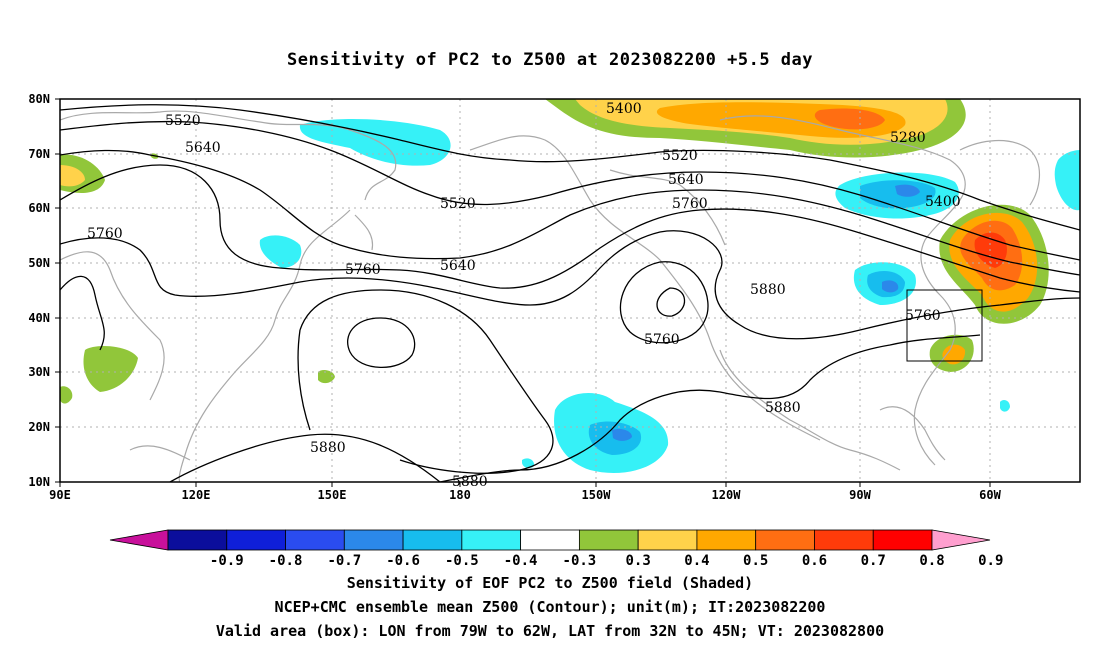  Describe the element at coordinates (944, 325) in the screenshot. I see `valid-area-box` at that location.